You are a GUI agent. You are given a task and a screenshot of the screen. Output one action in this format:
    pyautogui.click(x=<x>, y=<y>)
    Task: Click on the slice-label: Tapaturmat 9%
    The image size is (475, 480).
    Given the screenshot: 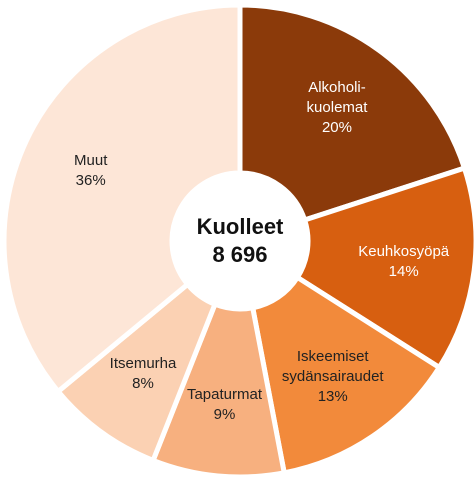 What is the action you would take?
    pyautogui.click(x=224, y=405)
    